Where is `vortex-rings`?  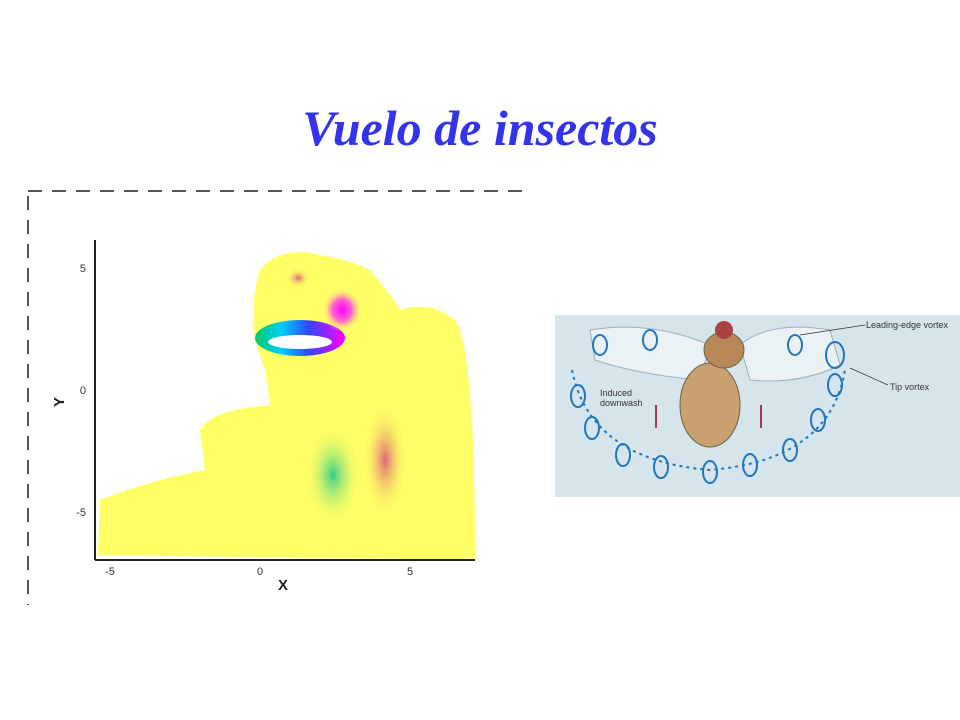 vortex-rings is located at coordinates (707, 406).